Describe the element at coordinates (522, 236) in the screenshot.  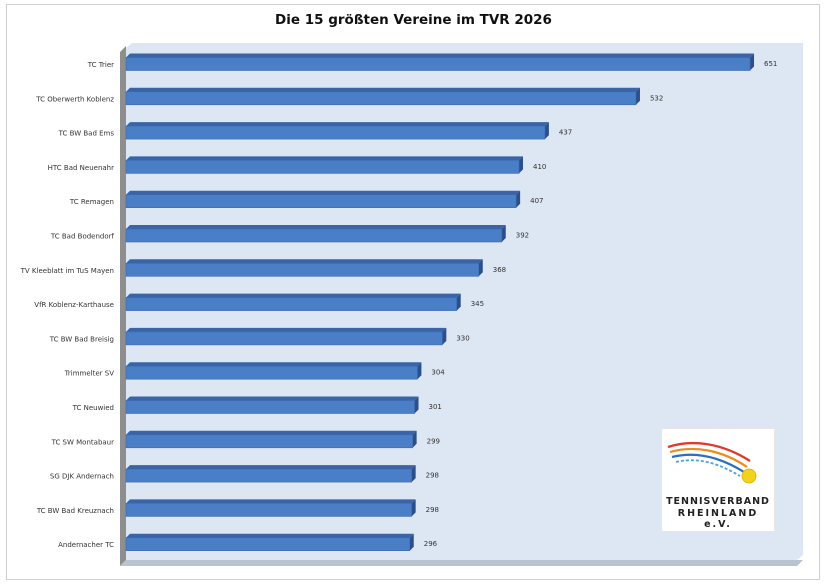
I see `value-label: 392` at that location.